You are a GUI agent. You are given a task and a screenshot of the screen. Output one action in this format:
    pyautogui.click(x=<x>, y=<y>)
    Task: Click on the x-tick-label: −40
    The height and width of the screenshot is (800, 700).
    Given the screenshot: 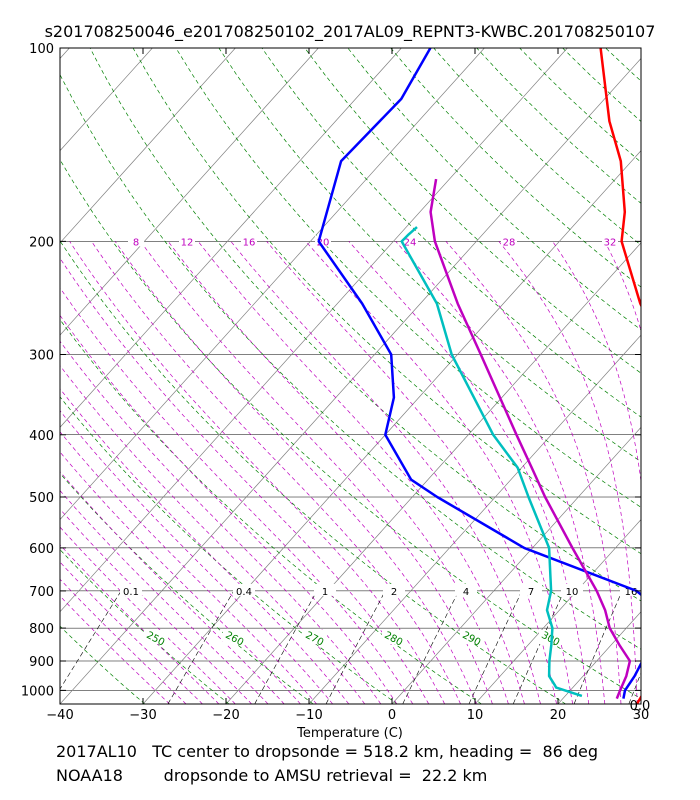 What is the action you would take?
    pyautogui.click(x=59, y=715)
    